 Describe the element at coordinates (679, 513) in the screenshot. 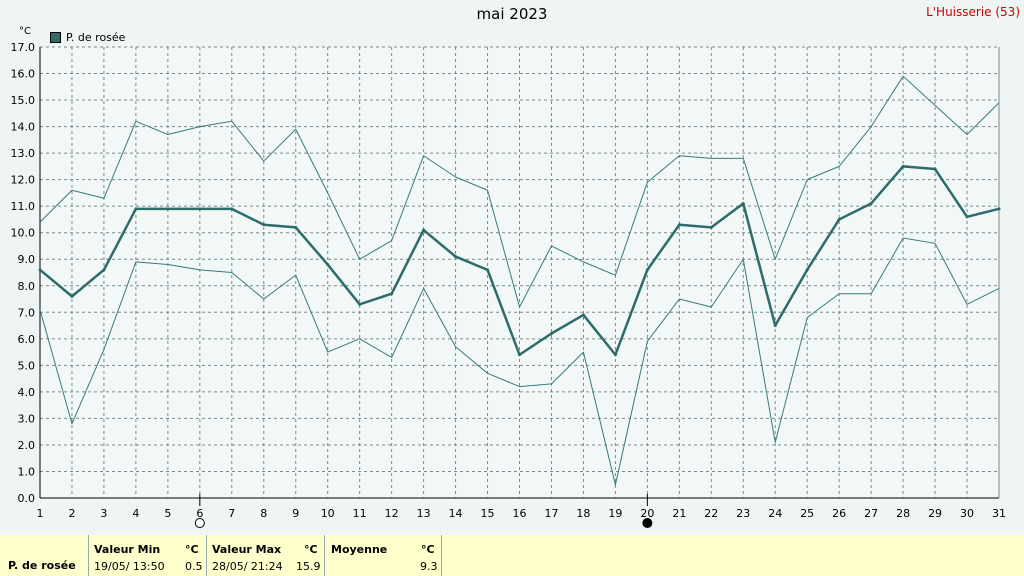

I see `x-tick-label: 21` at that location.